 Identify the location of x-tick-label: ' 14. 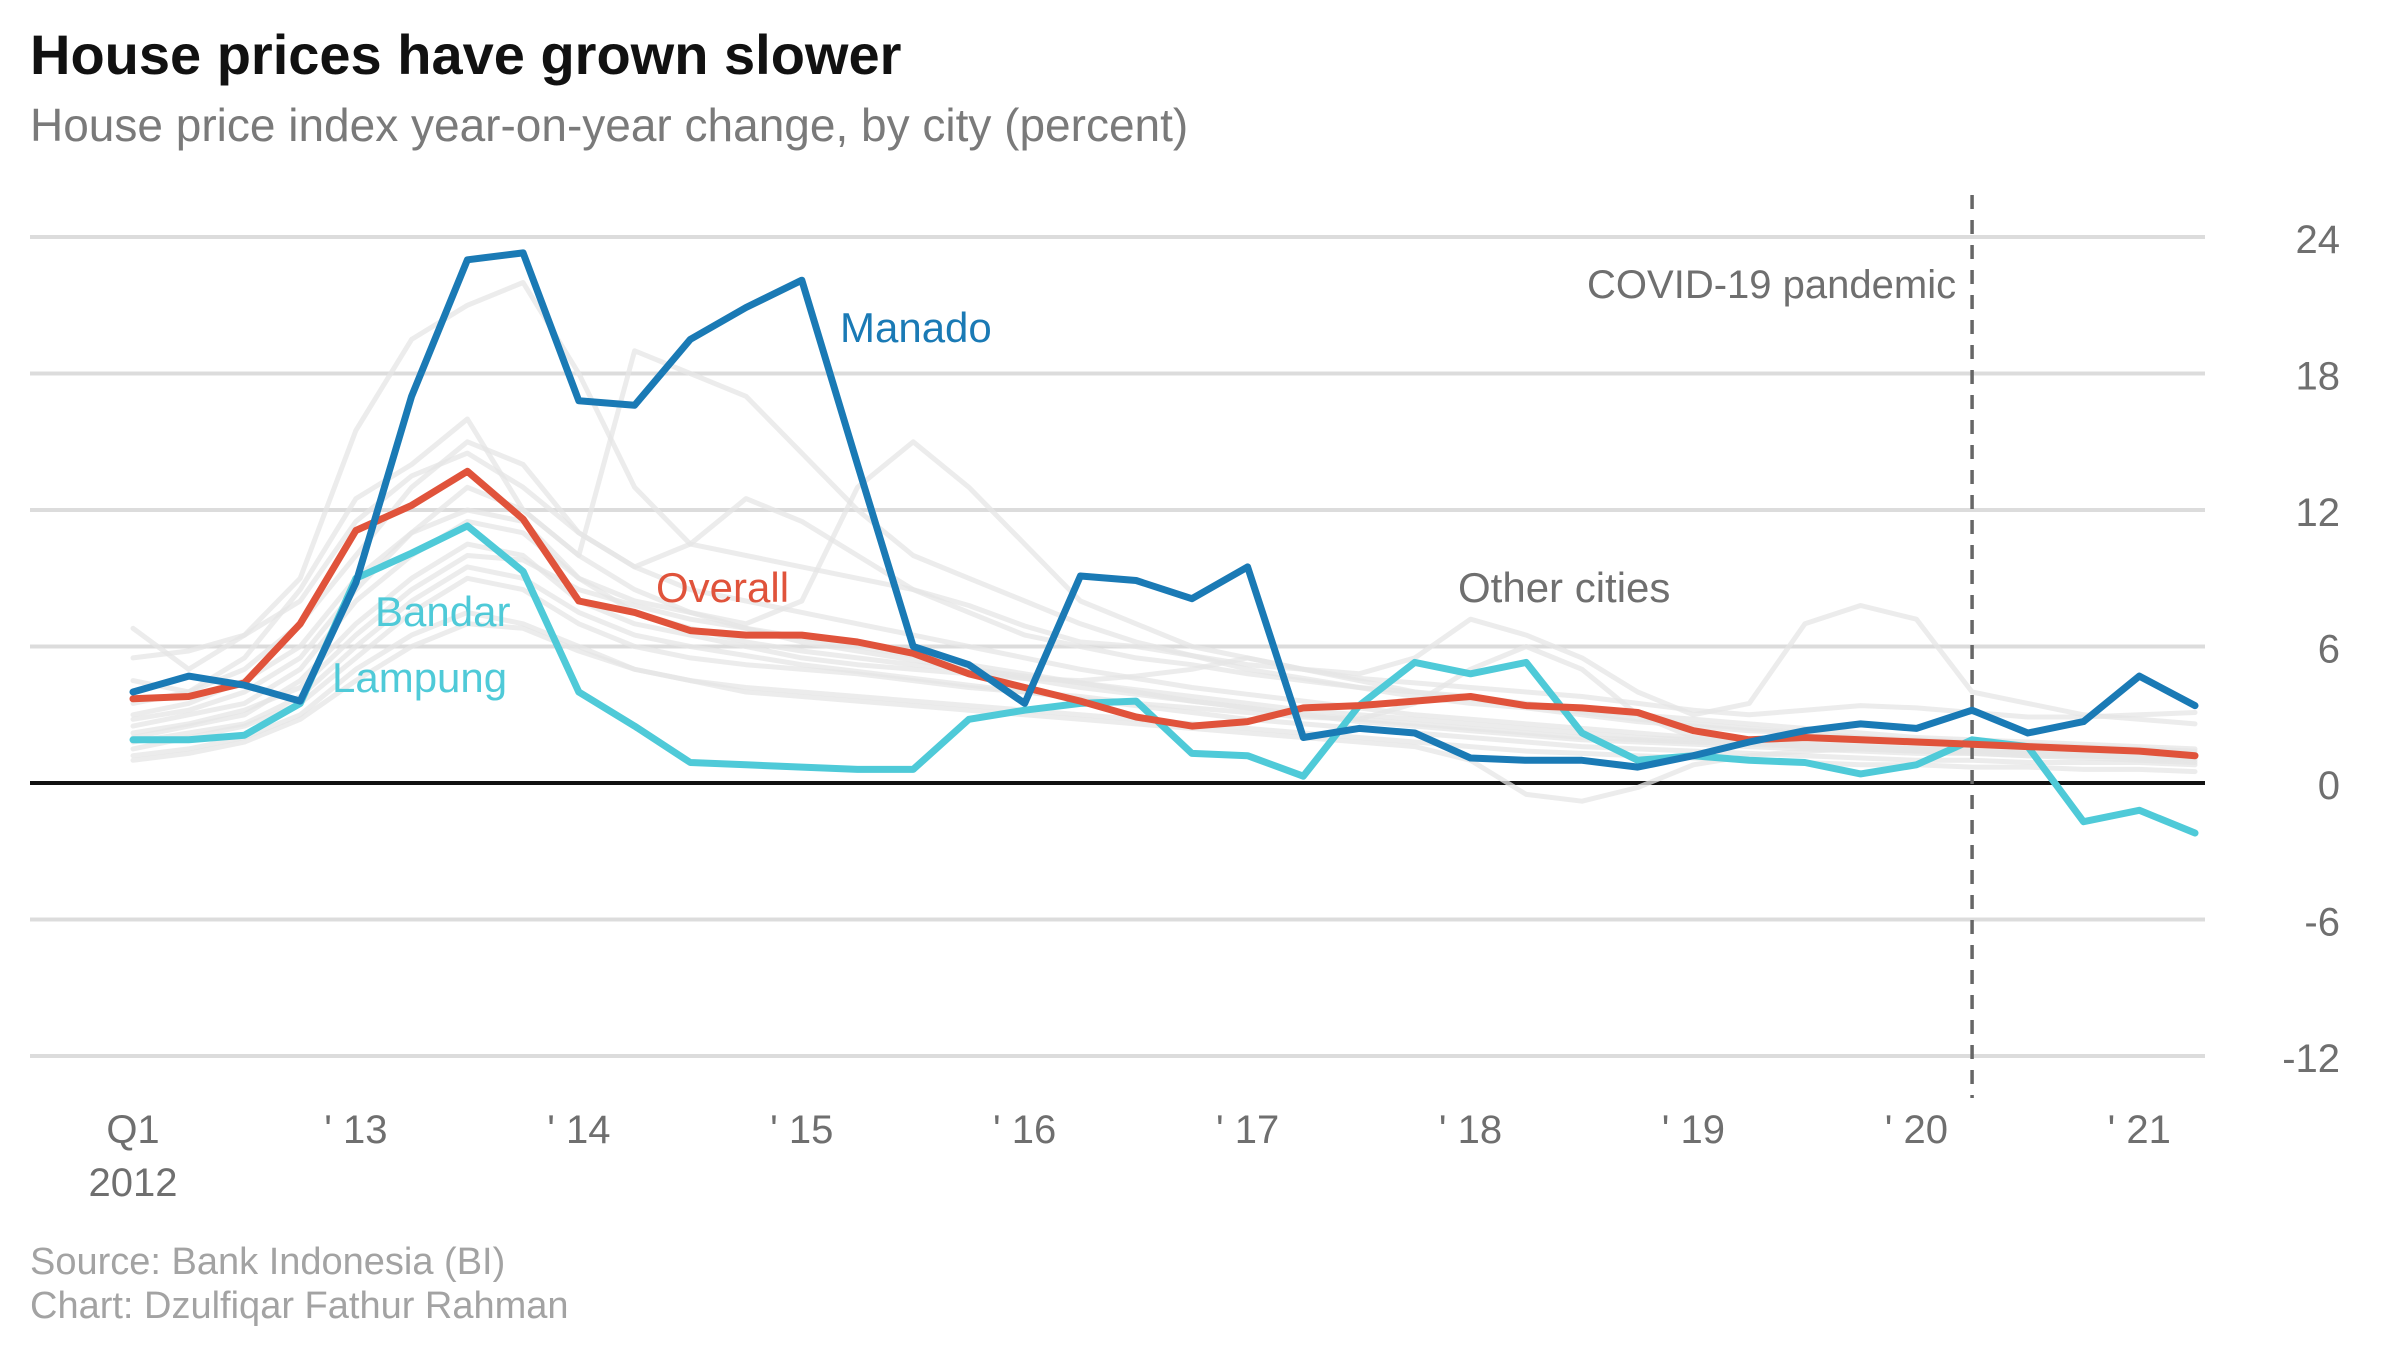
(578, 1130).